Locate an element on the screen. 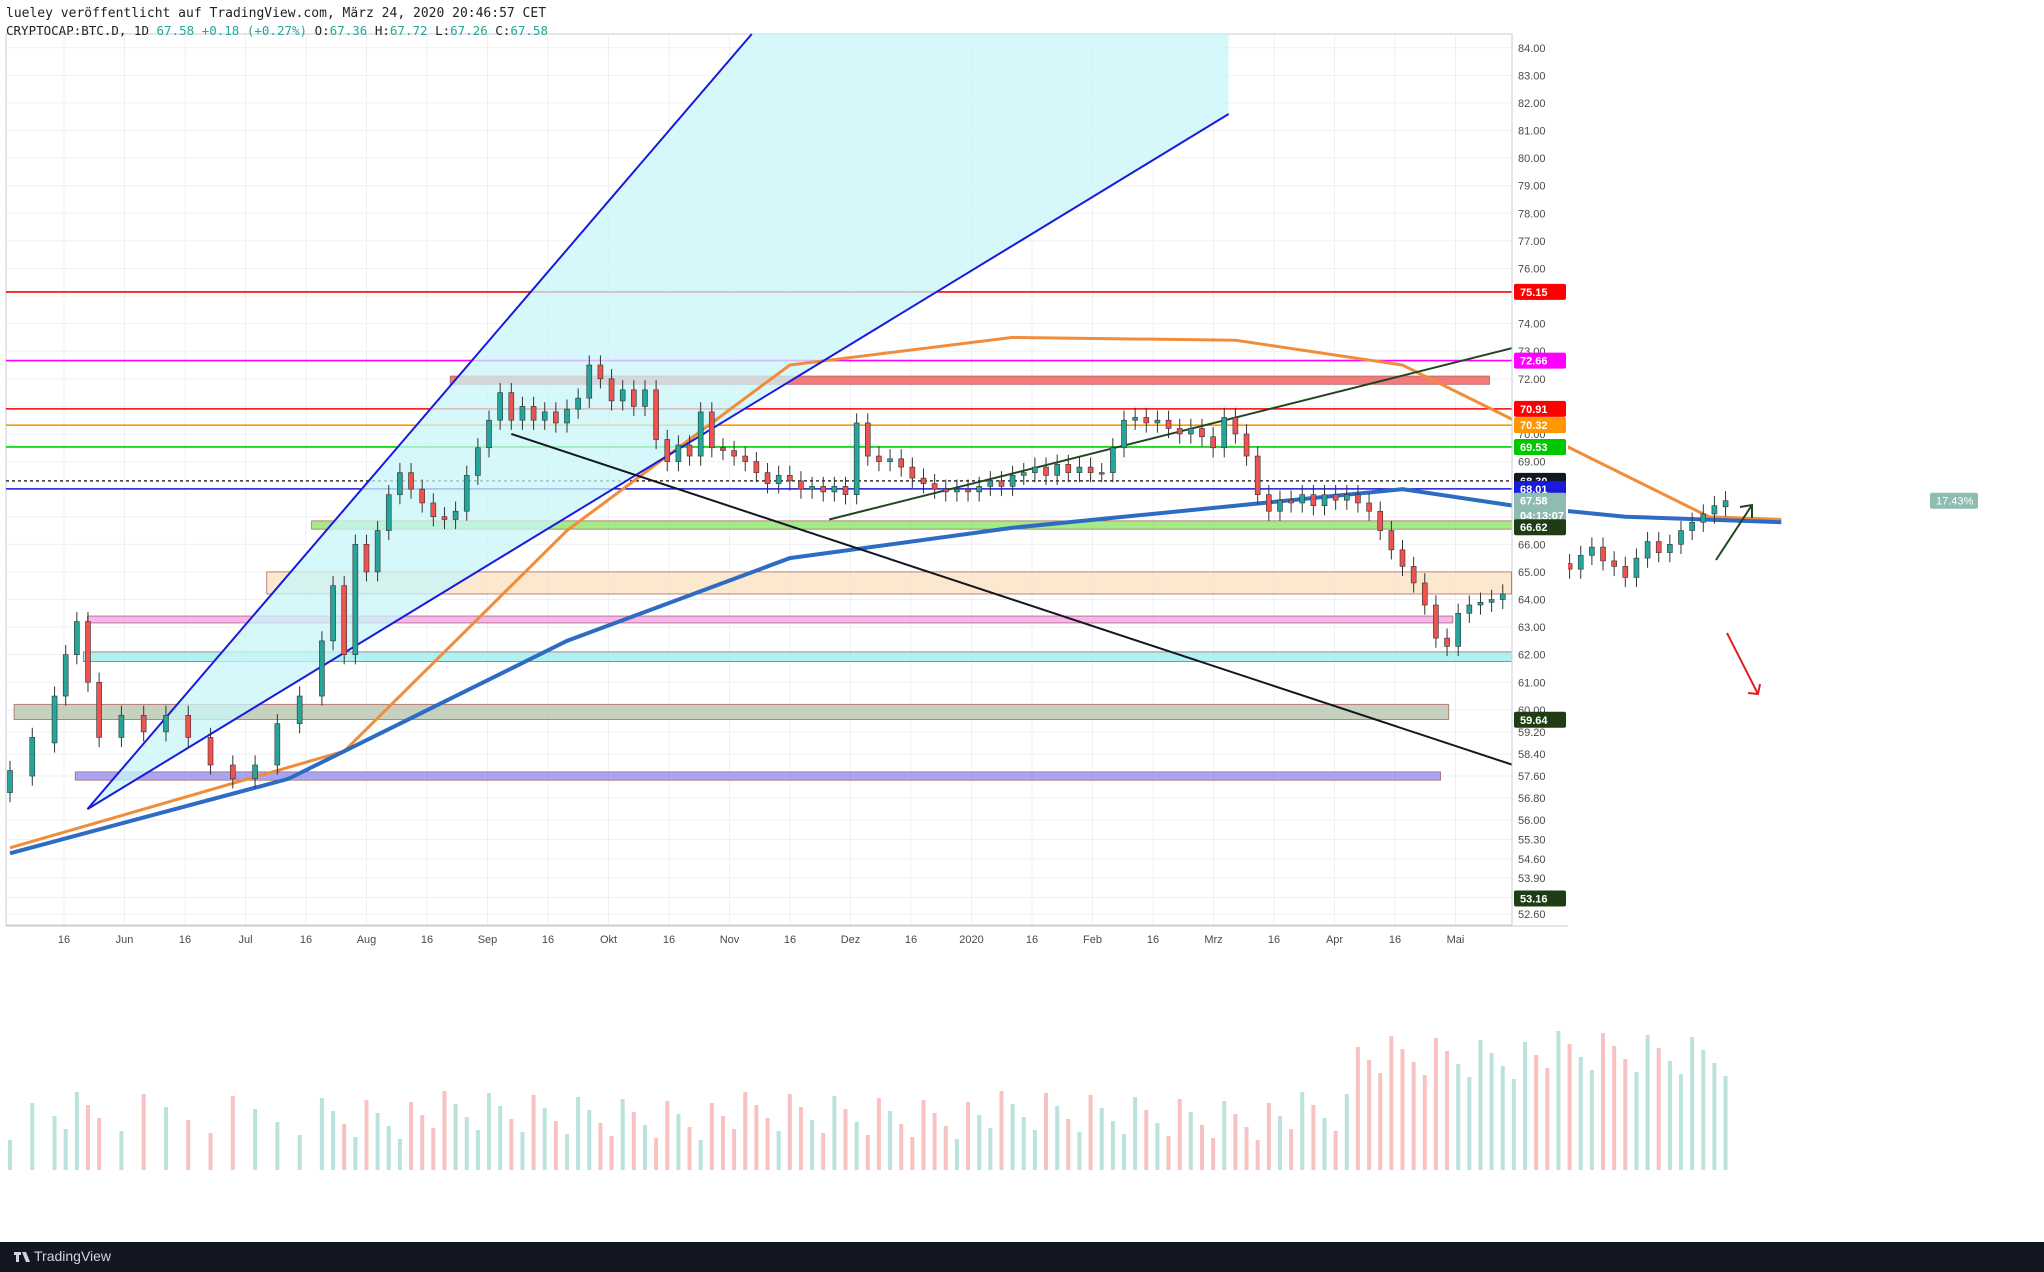 This screenshot has height=1272, width=2044. y-tick-label: 79.00 is located at coordinates (1532, 187).